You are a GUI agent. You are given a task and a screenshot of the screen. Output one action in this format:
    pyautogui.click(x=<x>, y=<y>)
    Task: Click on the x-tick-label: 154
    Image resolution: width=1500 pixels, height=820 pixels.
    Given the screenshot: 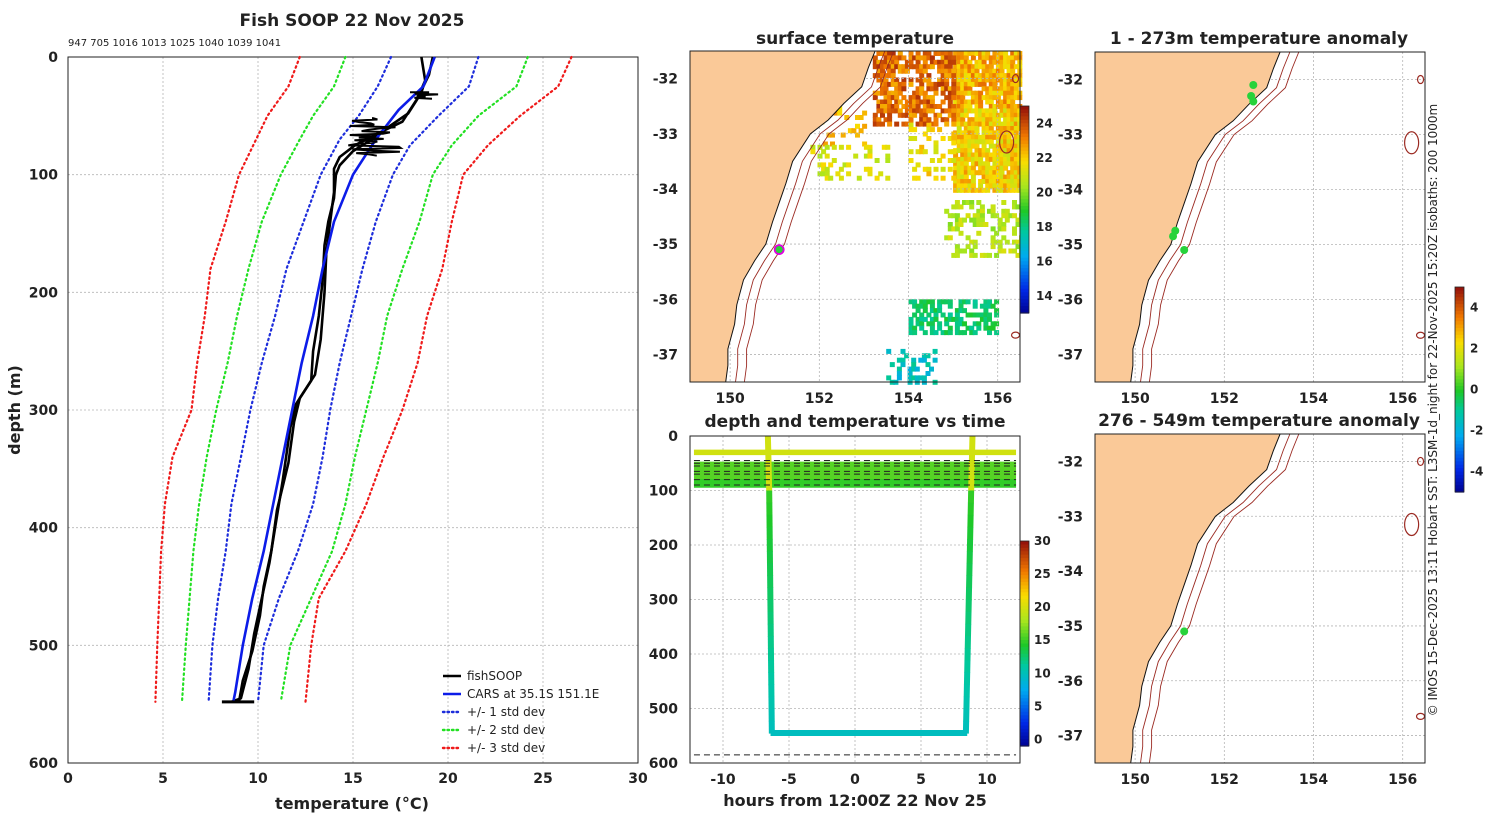 What is the action you would take?
    pyautogui.click(x=908, y=399)
    